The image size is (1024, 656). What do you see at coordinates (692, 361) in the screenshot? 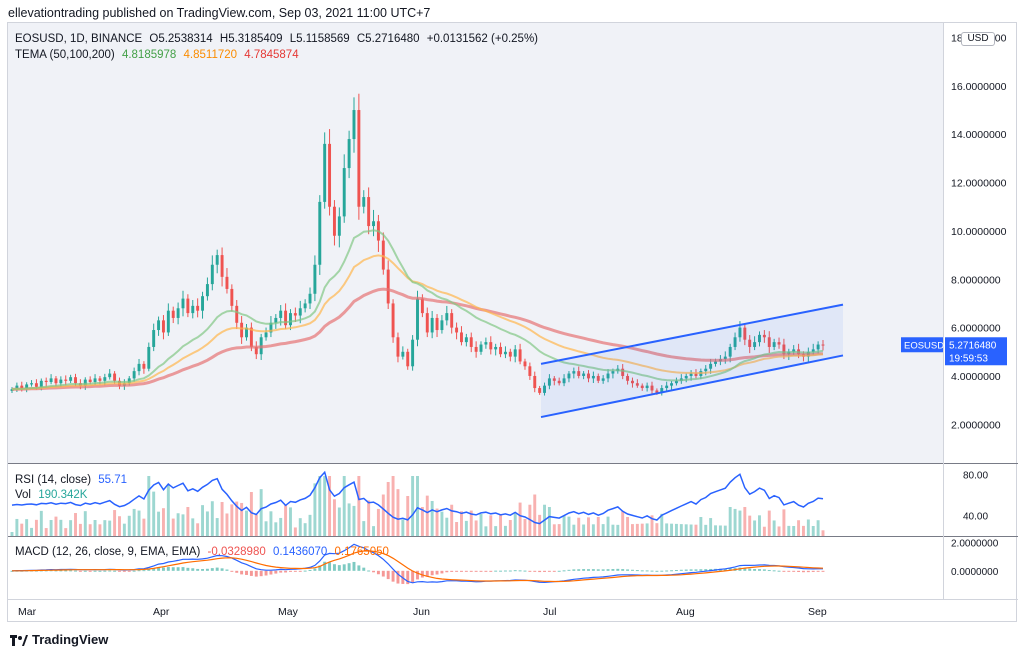
I see `channel-fill` at bounding box center [692, 361].